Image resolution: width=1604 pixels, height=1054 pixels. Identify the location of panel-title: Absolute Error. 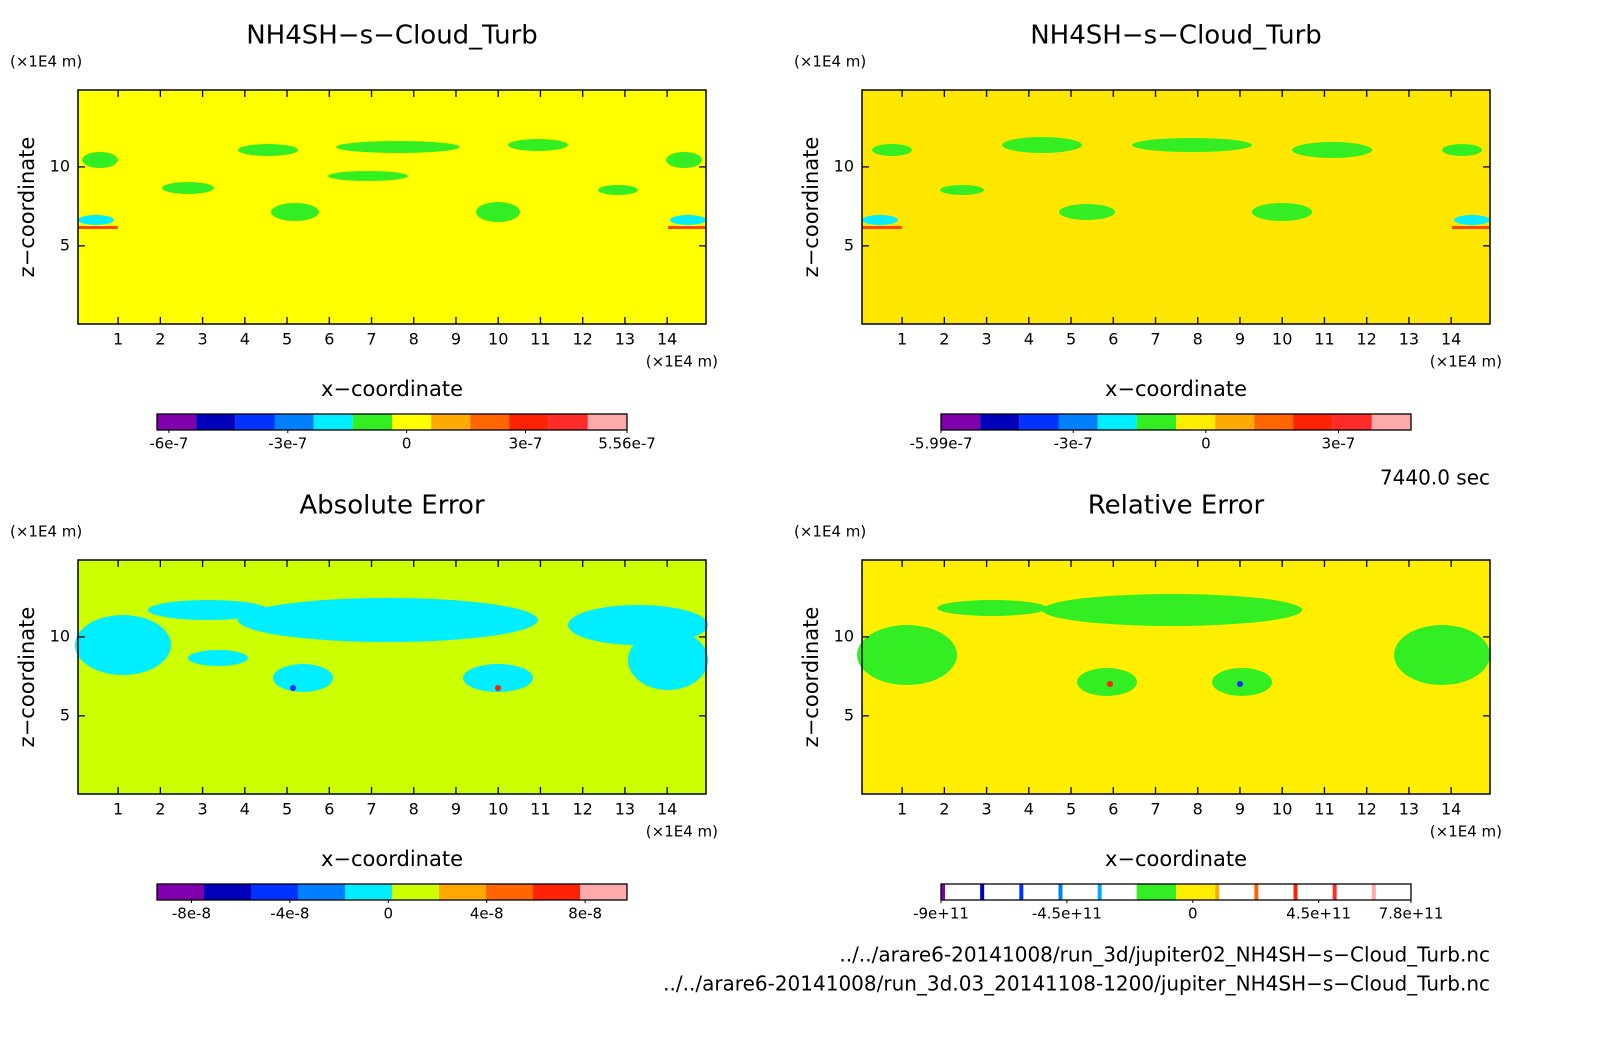
(392, 506).